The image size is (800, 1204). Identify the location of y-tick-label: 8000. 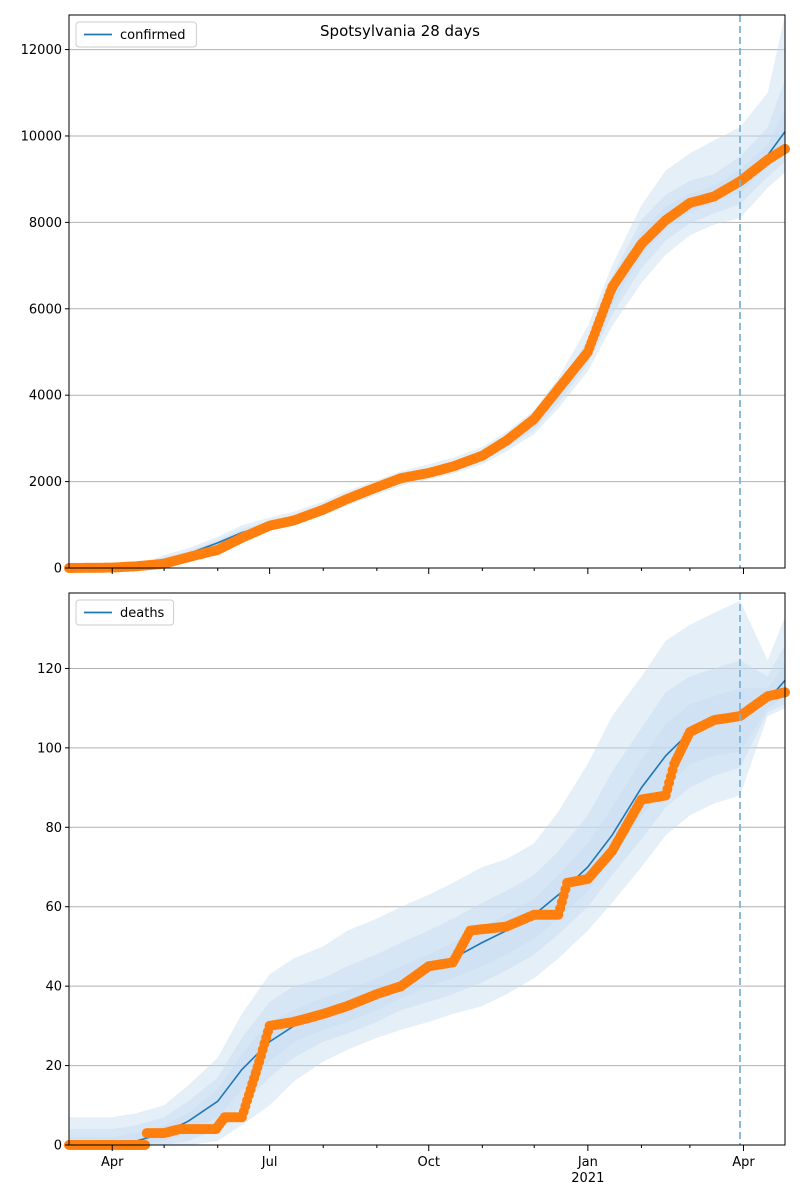
(45, 223).